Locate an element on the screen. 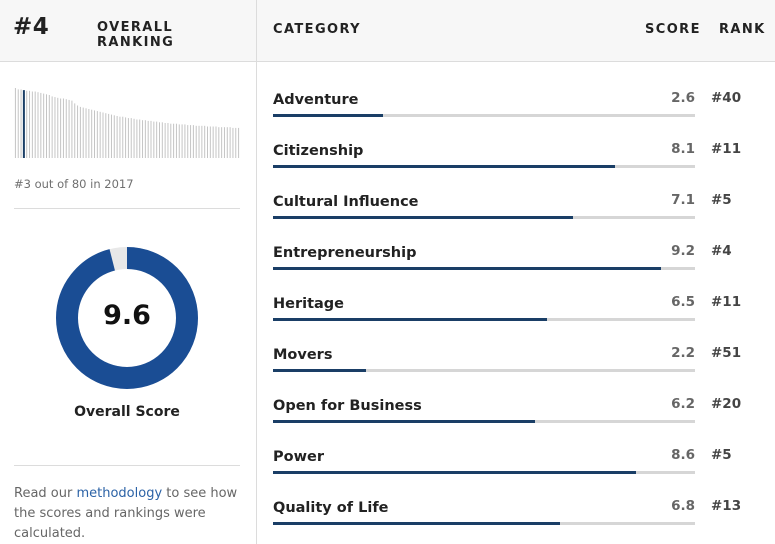 The image size is (775, 544). overall-rank: #4 is located at coordinates (31, 27).